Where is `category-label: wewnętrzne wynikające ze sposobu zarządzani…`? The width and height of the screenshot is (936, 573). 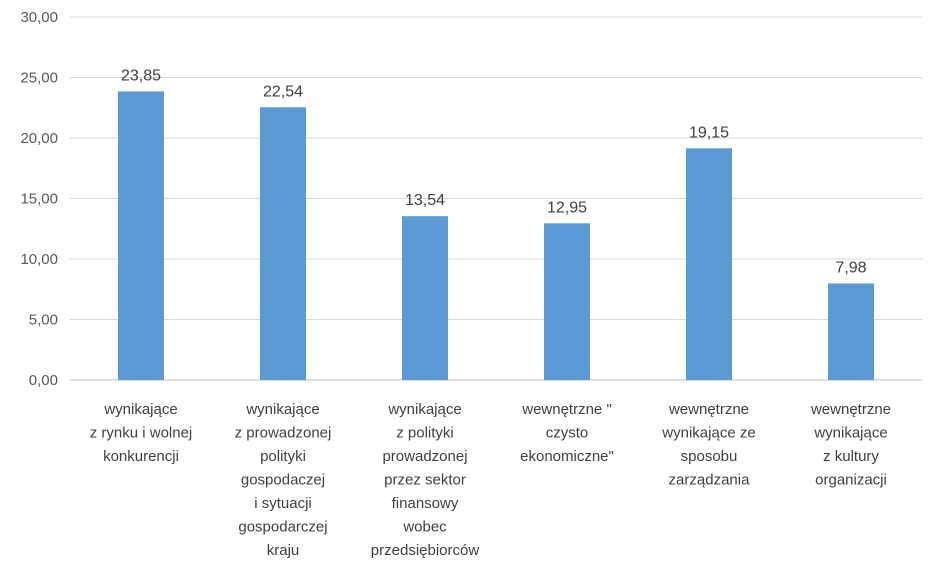 category-label: wewnętrzne wynikające ze sposobu zarządzani… is located at coordinates (708, 445).